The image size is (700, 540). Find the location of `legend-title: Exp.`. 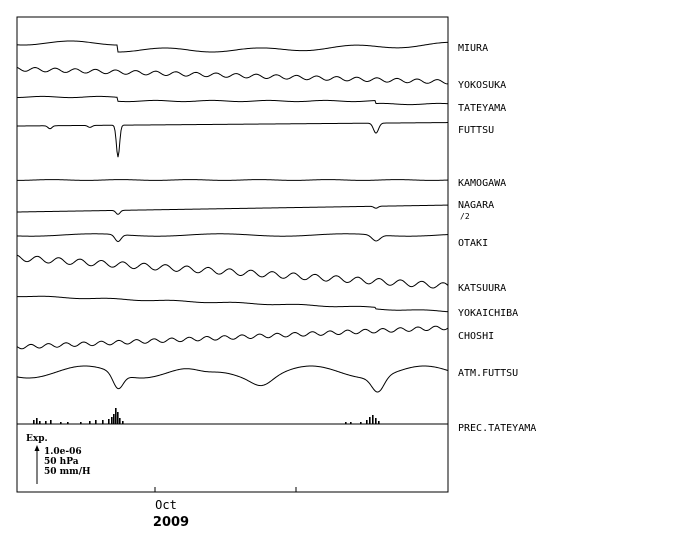

legend-title: Exp. is located at coordinates (37, 439).